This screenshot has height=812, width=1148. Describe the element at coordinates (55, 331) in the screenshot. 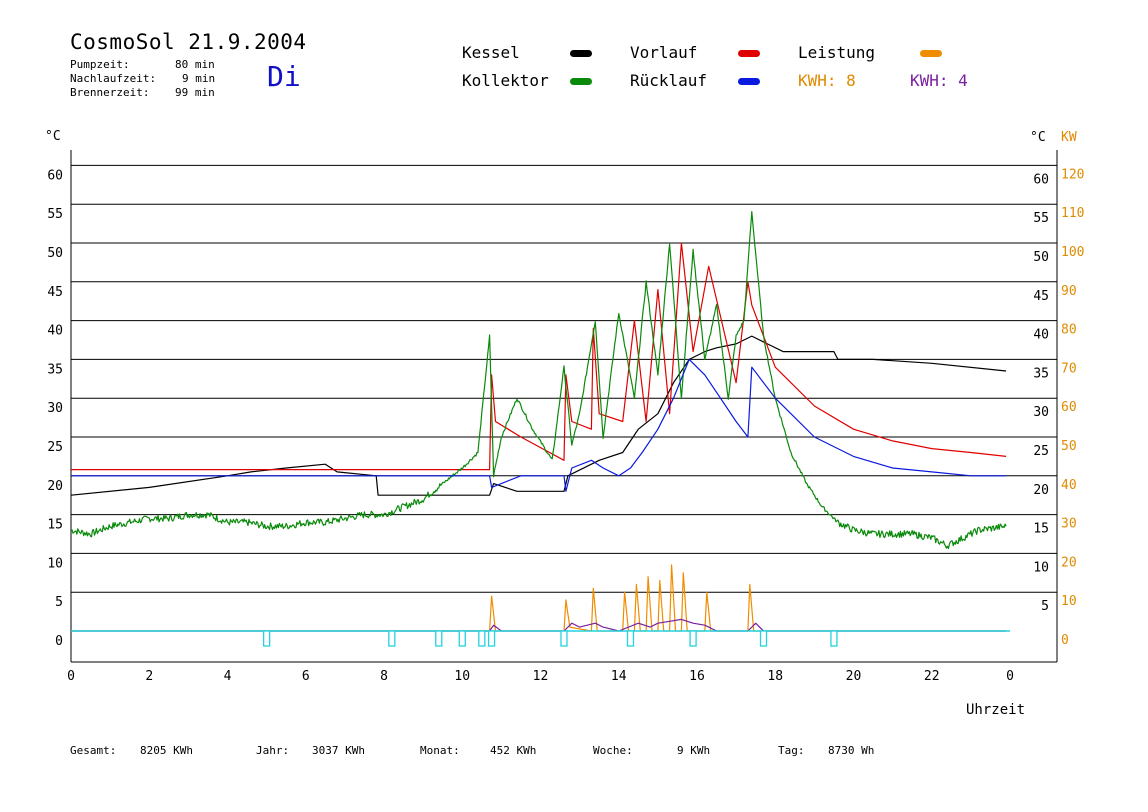

I see `y-tick-left: 40` at that location.